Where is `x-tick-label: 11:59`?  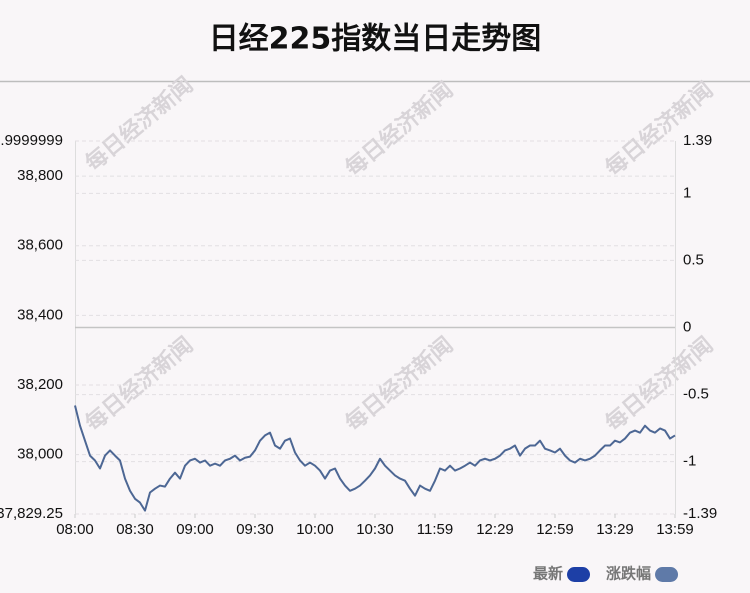
x-tick-label: 11:59 is located at coordinates (435, 529).